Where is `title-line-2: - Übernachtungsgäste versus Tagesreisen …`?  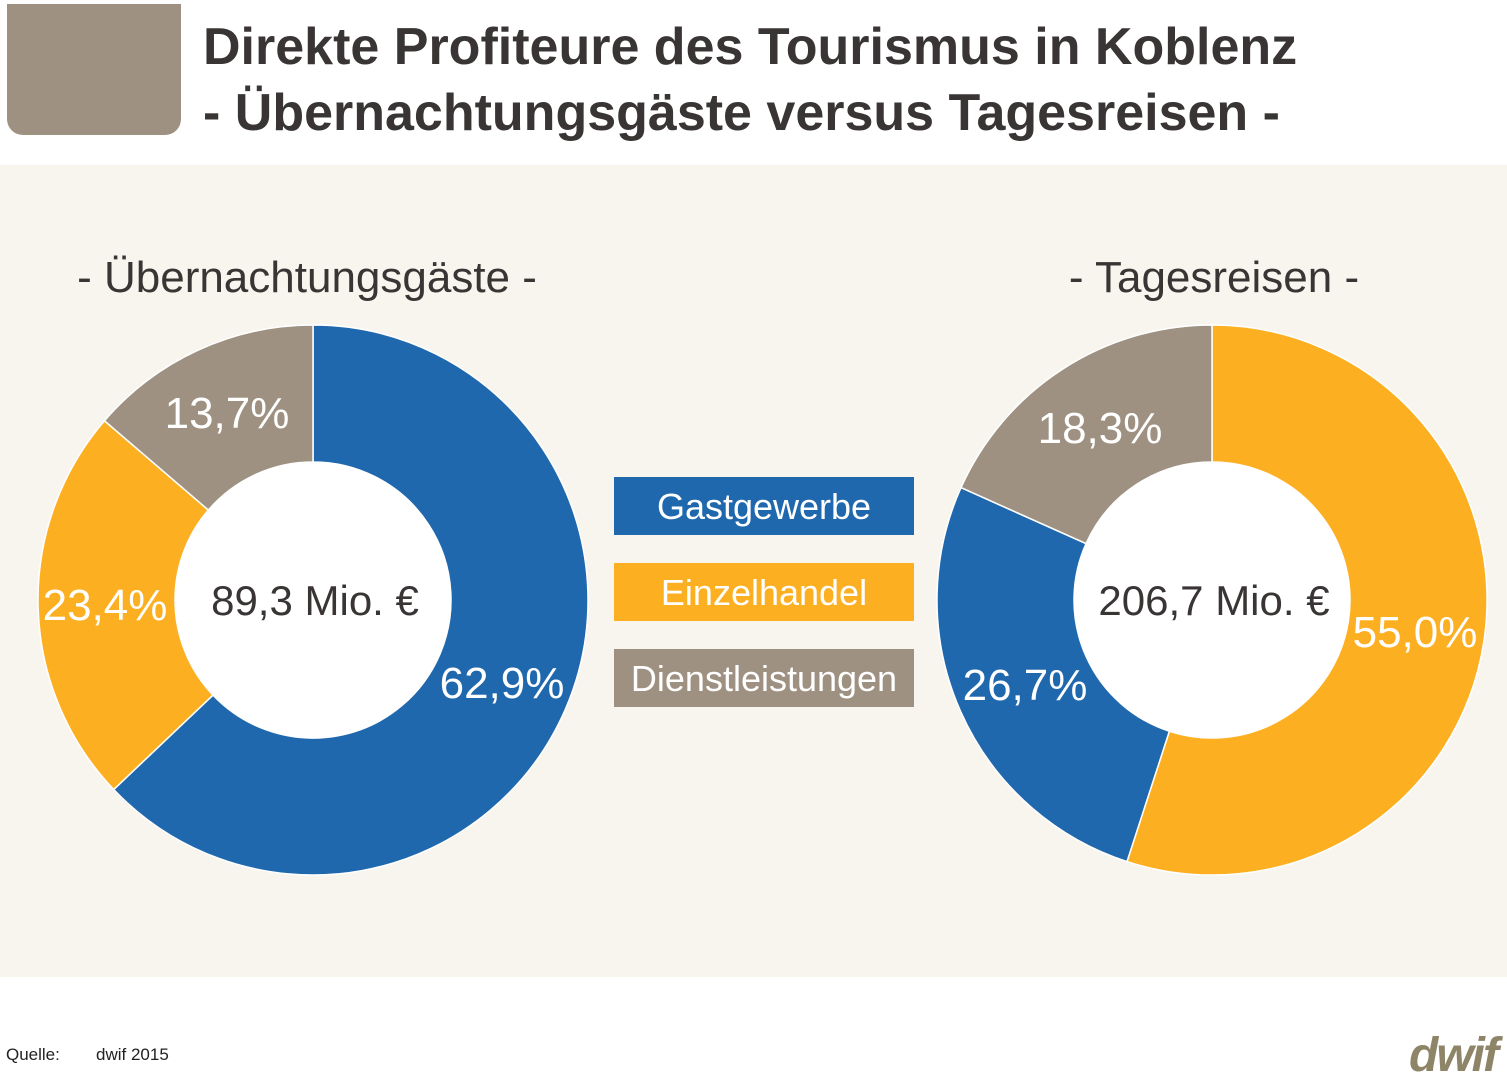 title-line-2: - Übernachtungsgäste versus Tagesreisen … is located at coordinates (741, 113).